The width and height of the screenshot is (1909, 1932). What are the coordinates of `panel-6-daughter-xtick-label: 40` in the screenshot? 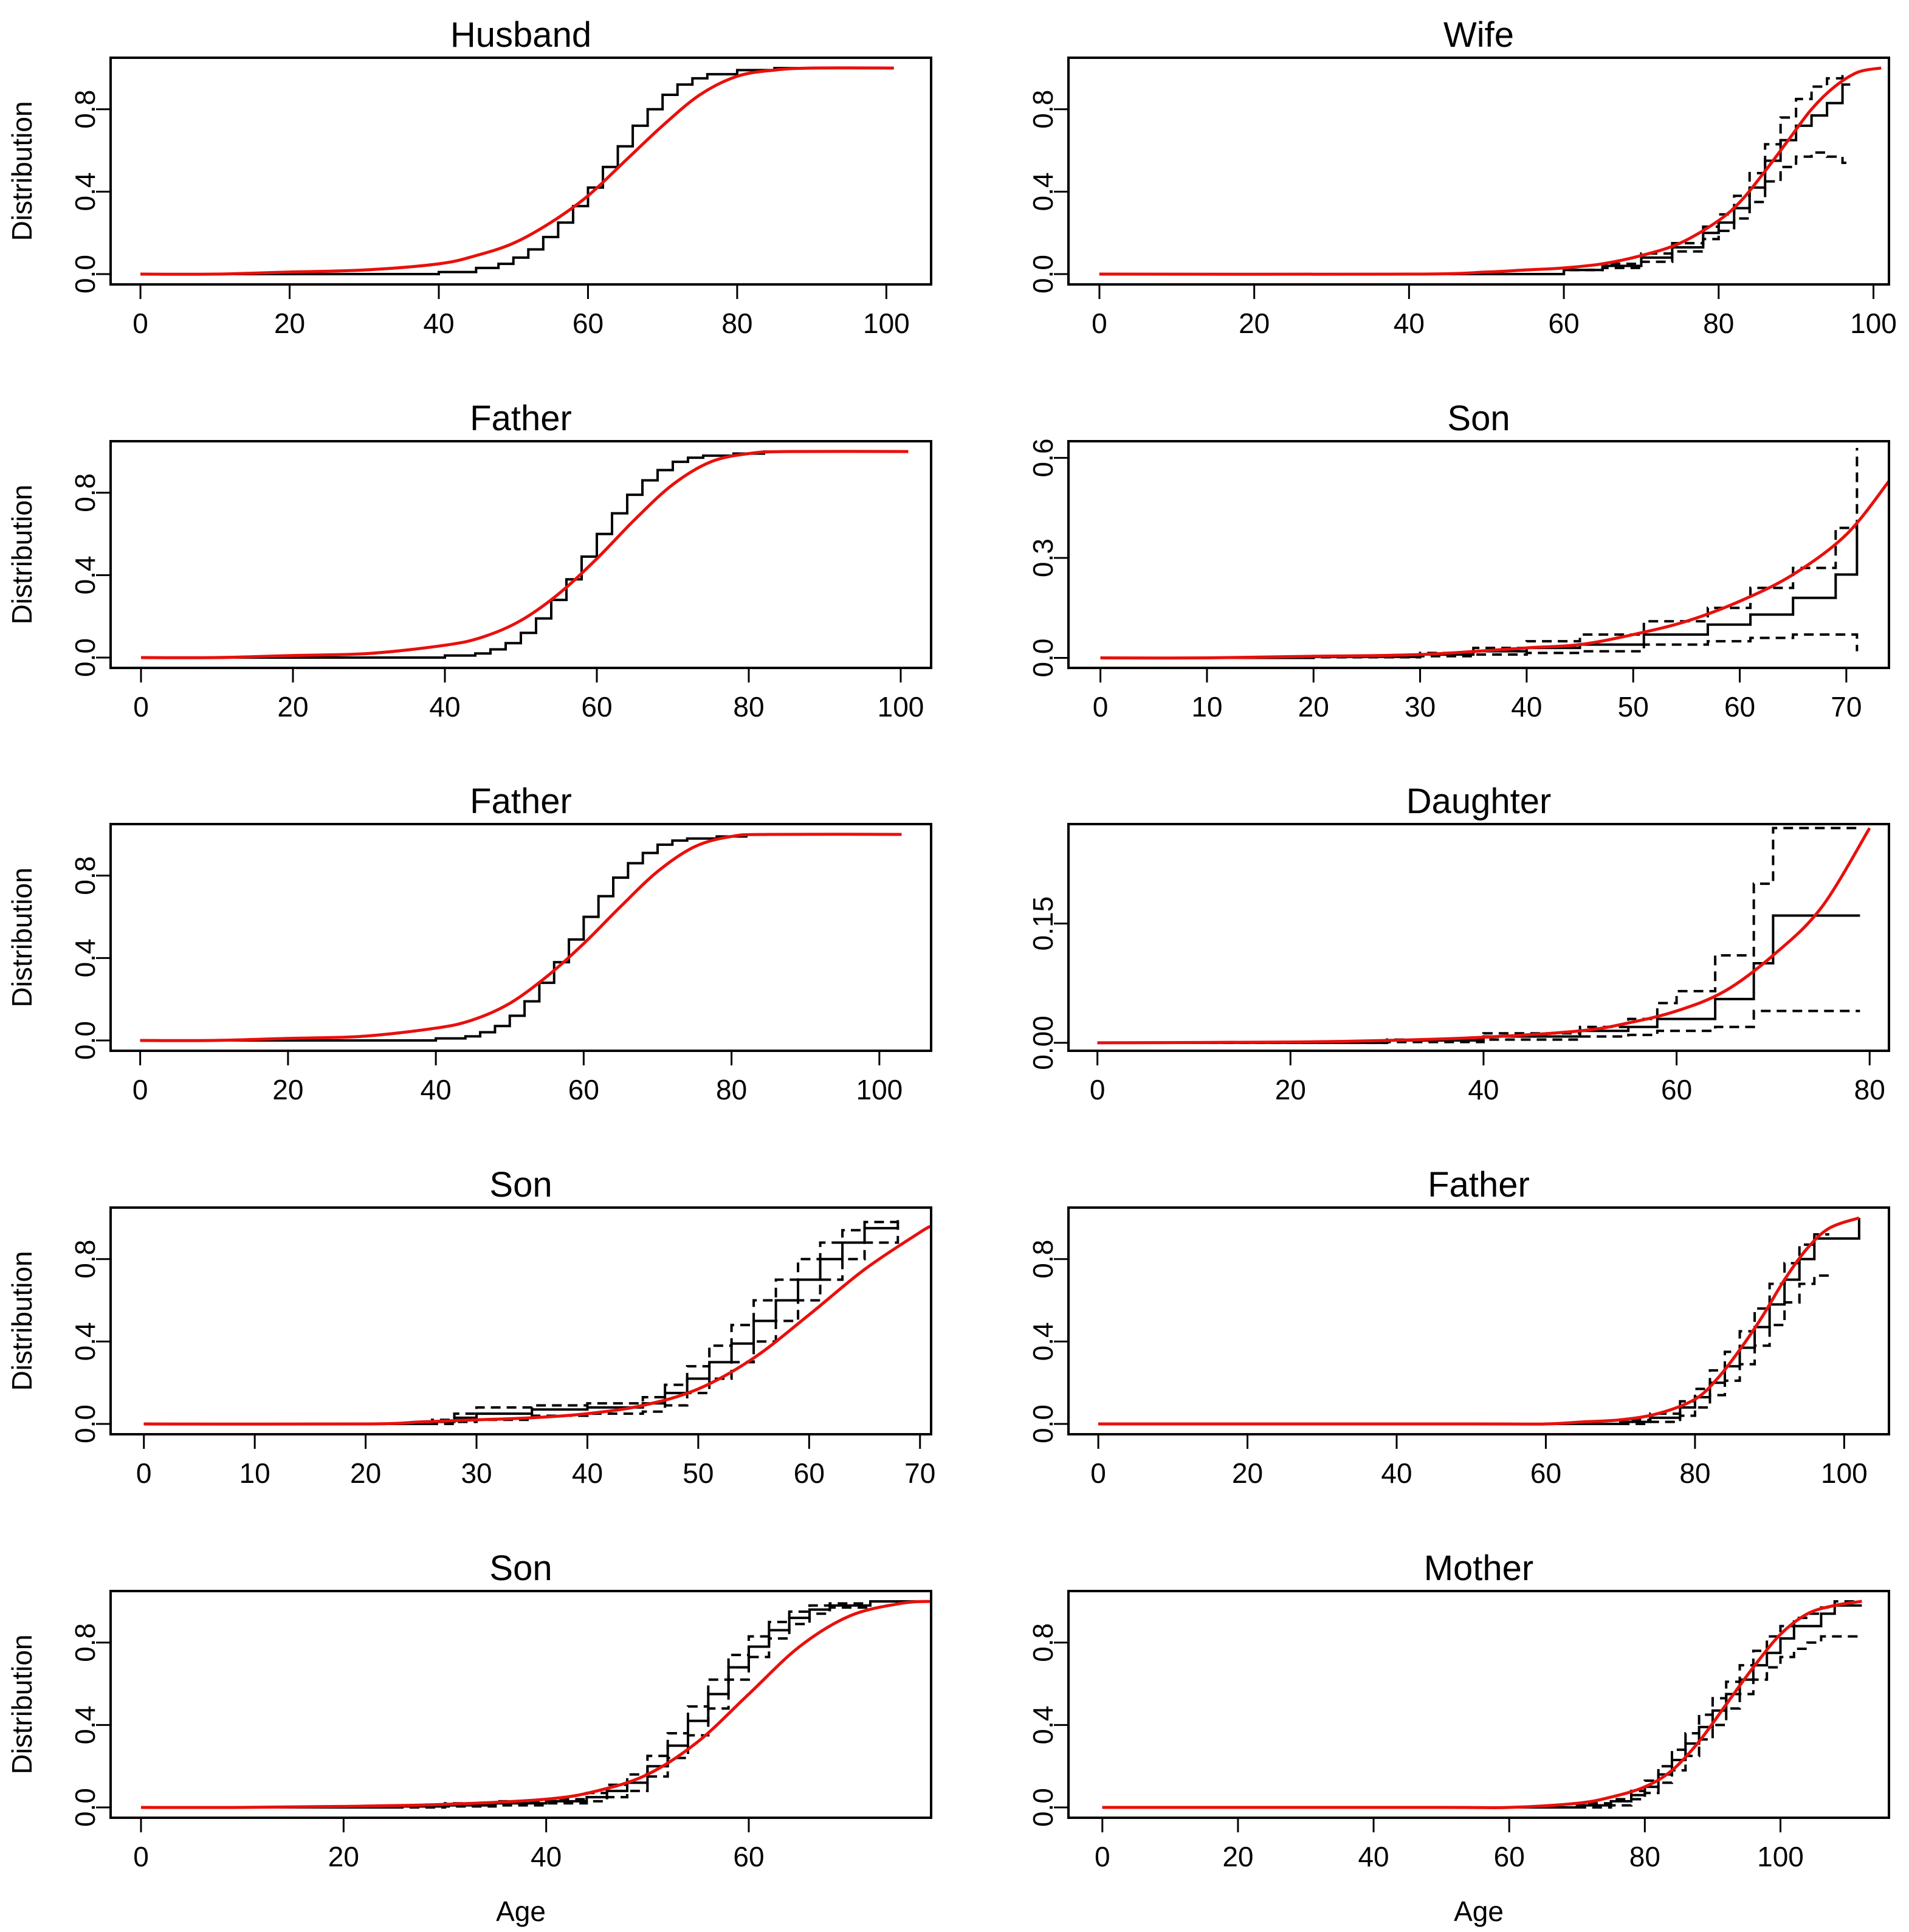 It's located at (1483, 1089).